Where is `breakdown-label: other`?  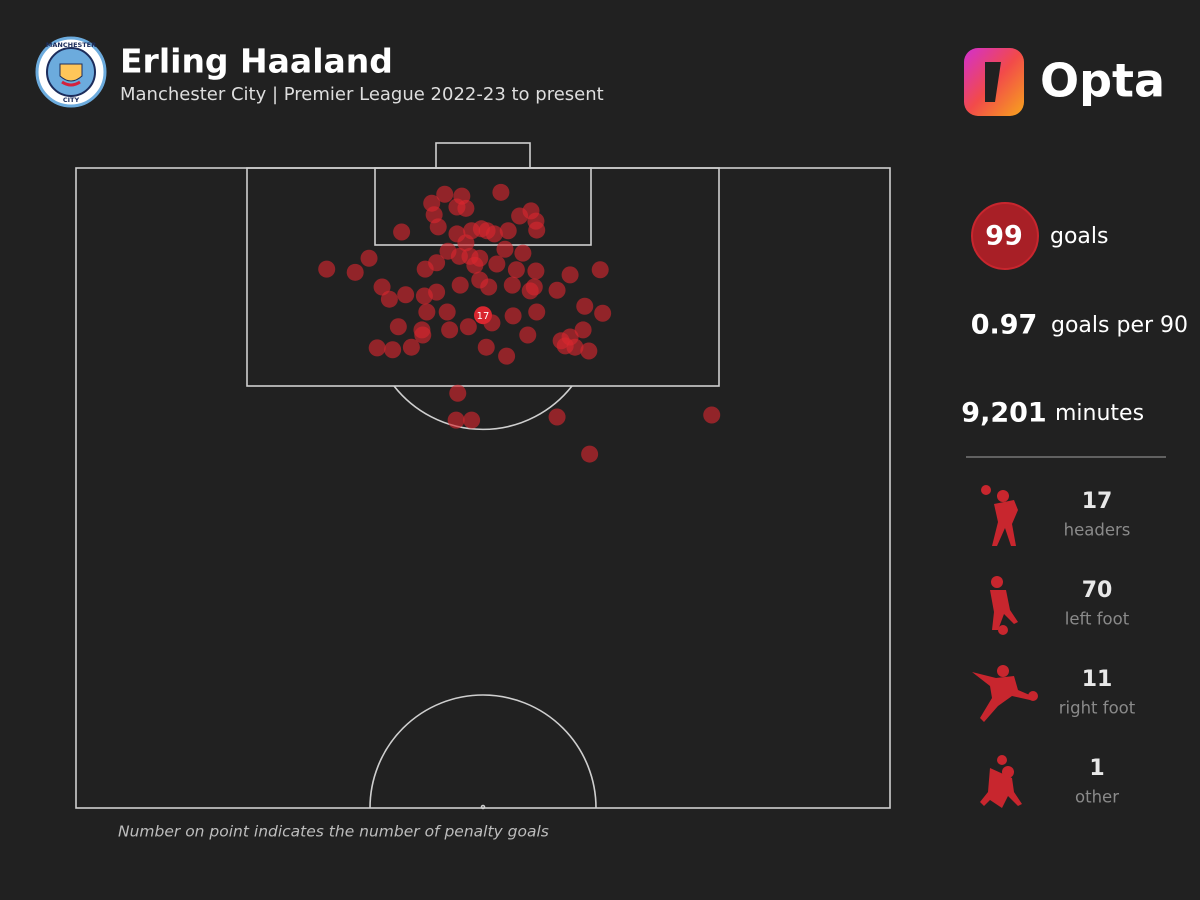 breakdown-label: other is located at coordinates (1097, 797).